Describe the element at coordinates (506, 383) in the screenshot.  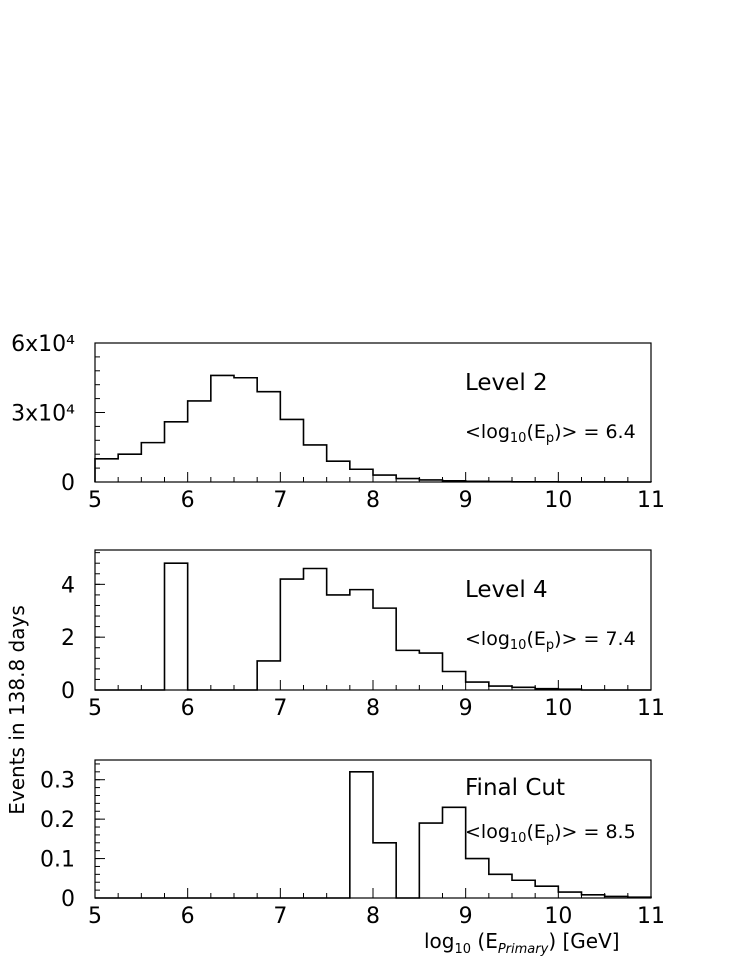
I see `panel-label: Level 2` at that location.